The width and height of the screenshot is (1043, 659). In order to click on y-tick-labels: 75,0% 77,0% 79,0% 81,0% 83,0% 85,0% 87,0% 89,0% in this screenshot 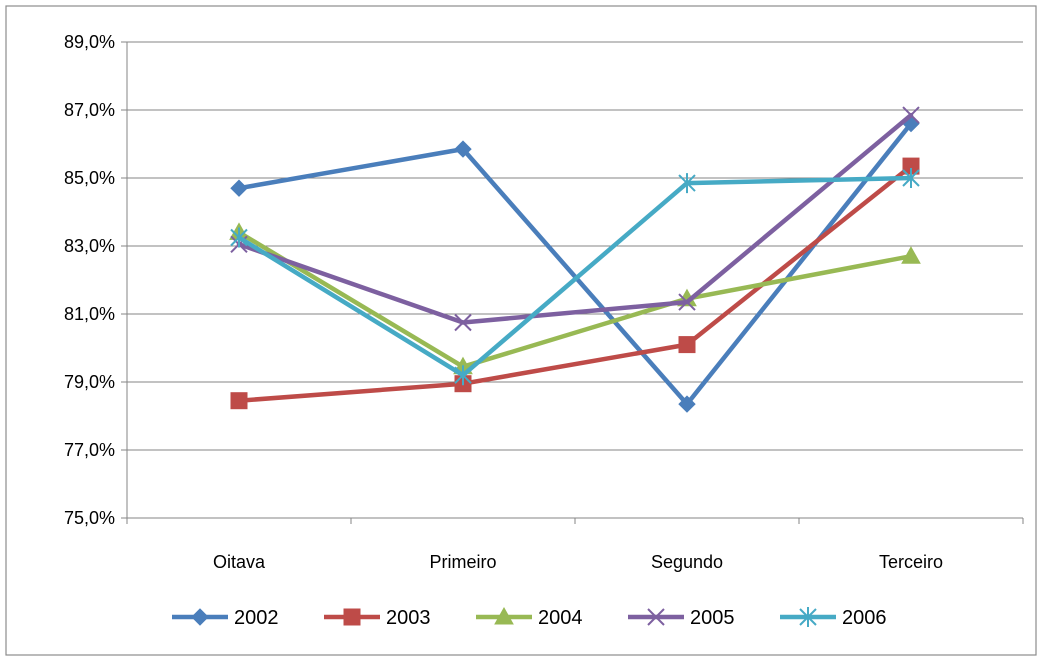, I will do `click(89, 280)`.